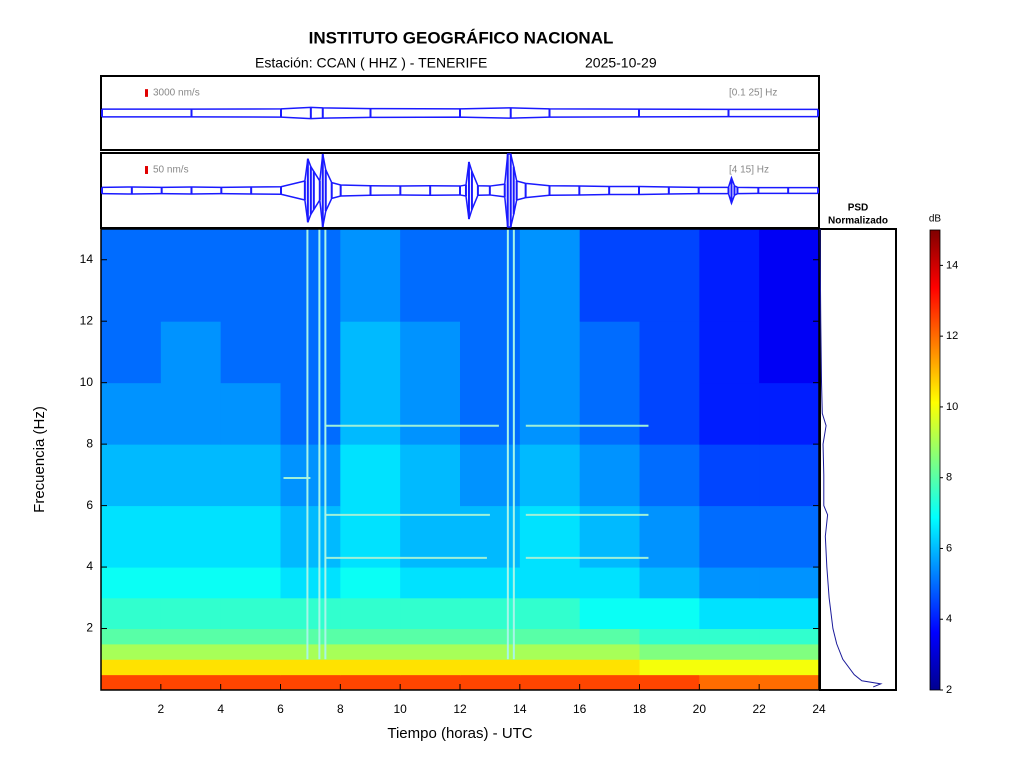 This screenshot has height=768, width=1024. What do you see at coordinates (640, 709) in the screenshot?
I see `x-tick-label: 18` at bounding box center [640, 709].